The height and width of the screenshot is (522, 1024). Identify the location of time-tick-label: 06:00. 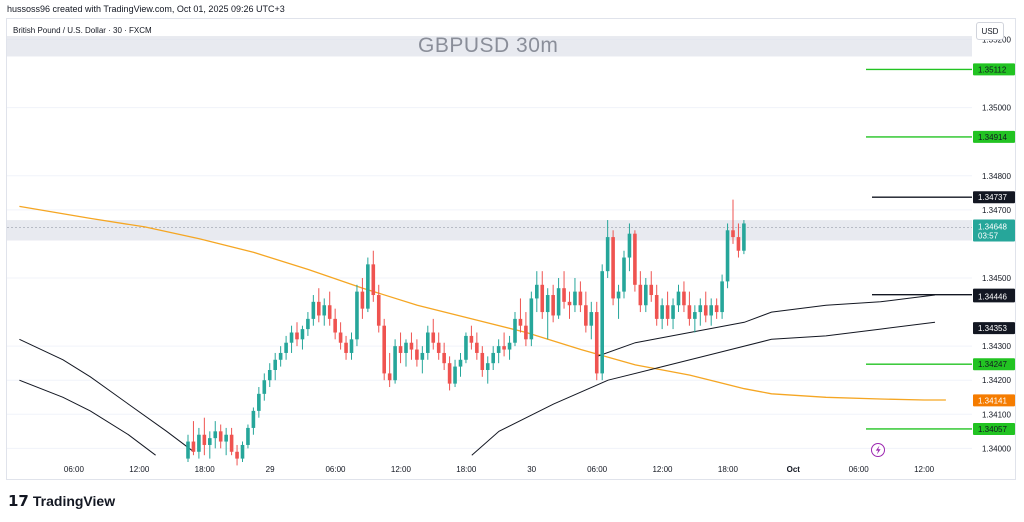
(597, 469).